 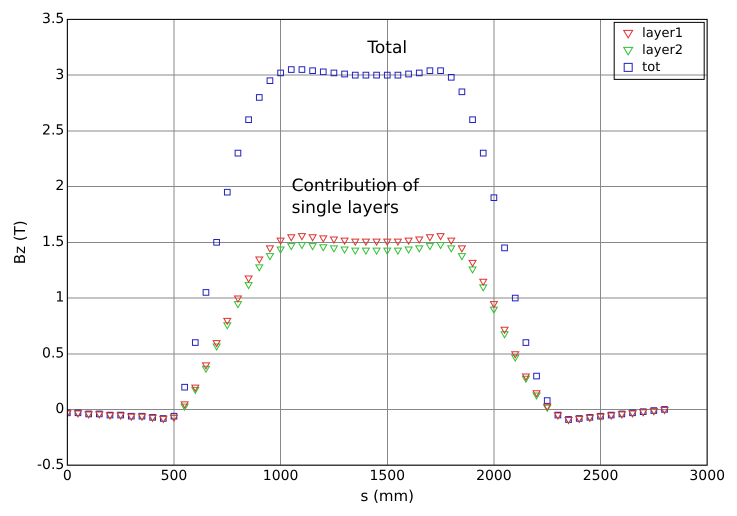 What do you see at coordinates (50, 464) in the screenshot?
I see `y-tick-label: -0.5` at bounding box center [50, 464].